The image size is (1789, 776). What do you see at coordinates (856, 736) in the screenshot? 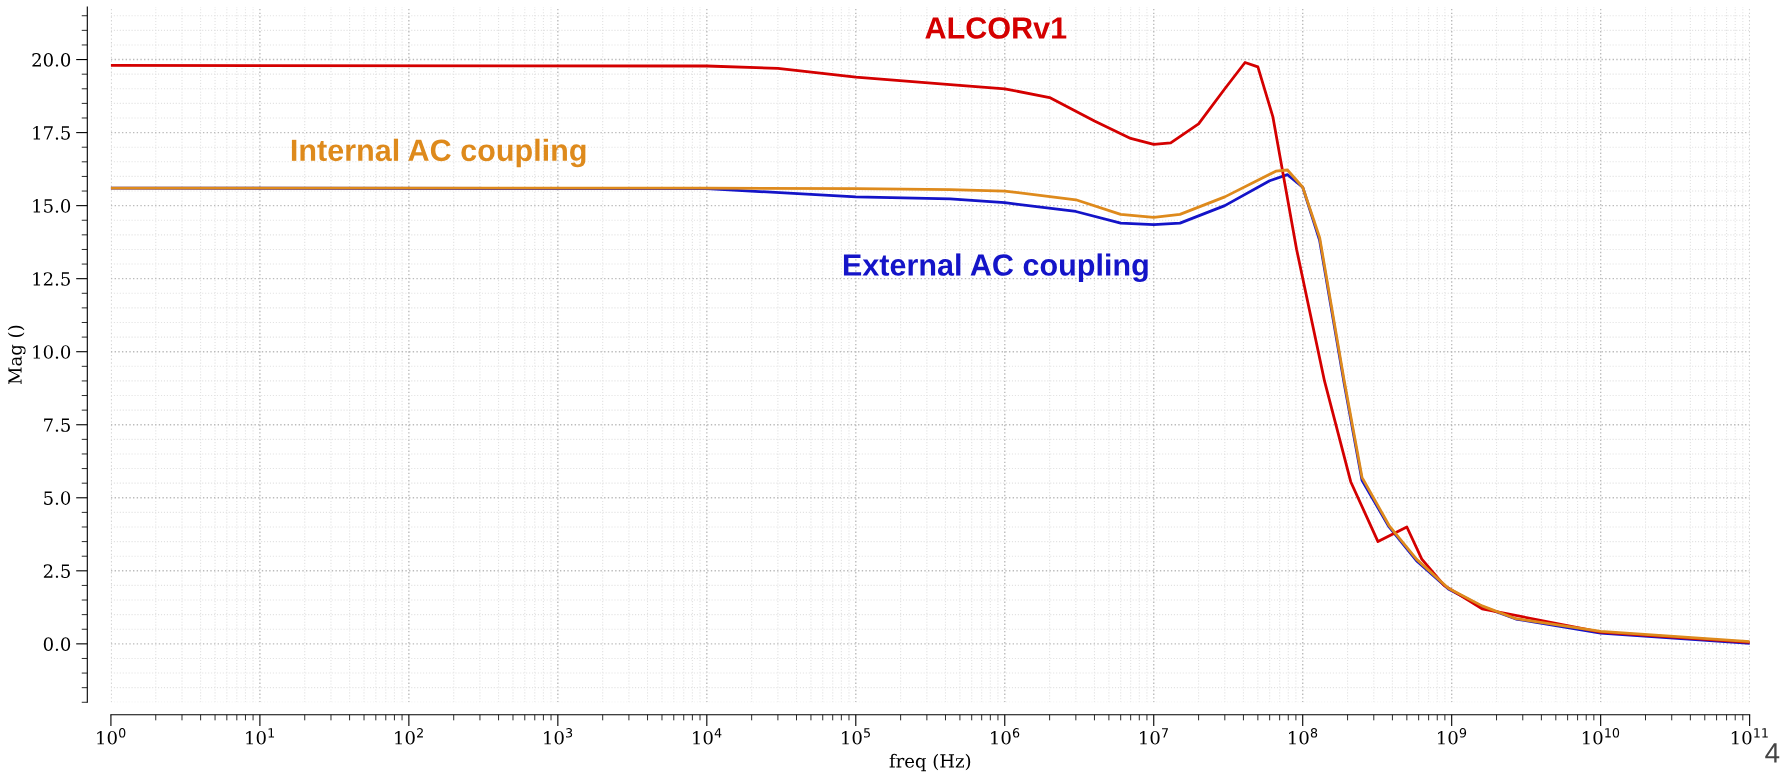
I see `x-tick-label: 10$^{5}$` at bounding box center [856, 736].